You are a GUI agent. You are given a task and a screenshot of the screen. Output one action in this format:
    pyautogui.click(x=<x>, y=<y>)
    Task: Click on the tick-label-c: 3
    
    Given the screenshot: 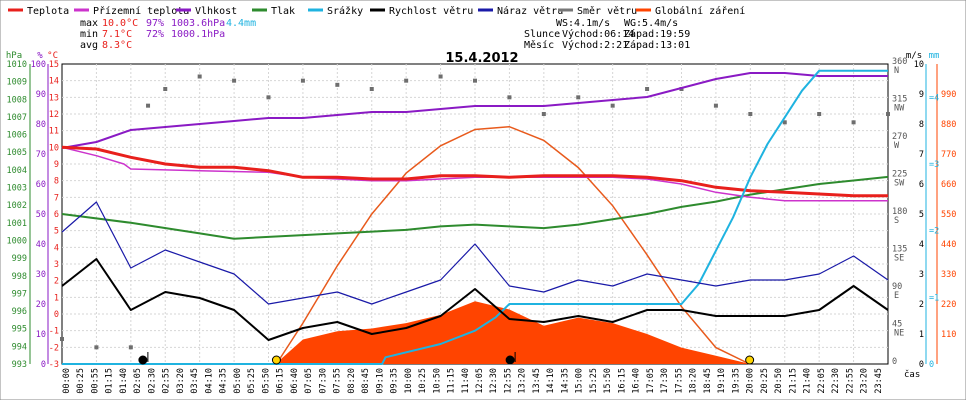 What is the action you would take?
    pyautogui.click(x=56, y=265)
    